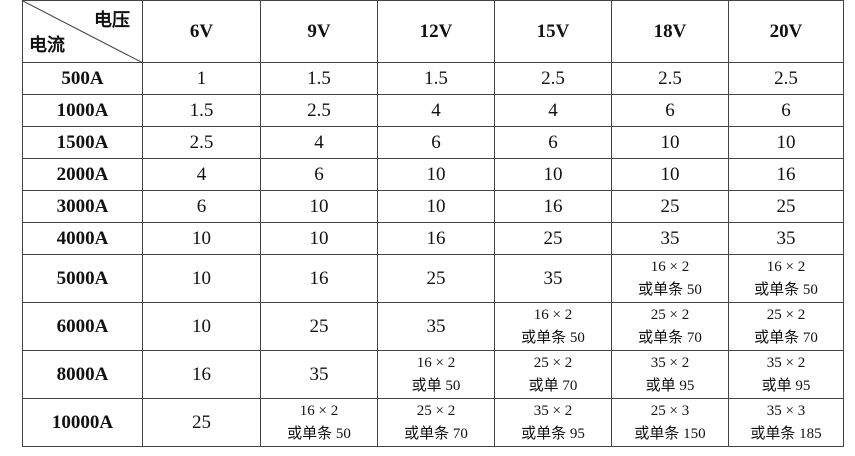 The image size is (855, 456). I want to click on header-row: 电压 电流 6V 9V 12V 15V 18V 20V, so click(433, 31).